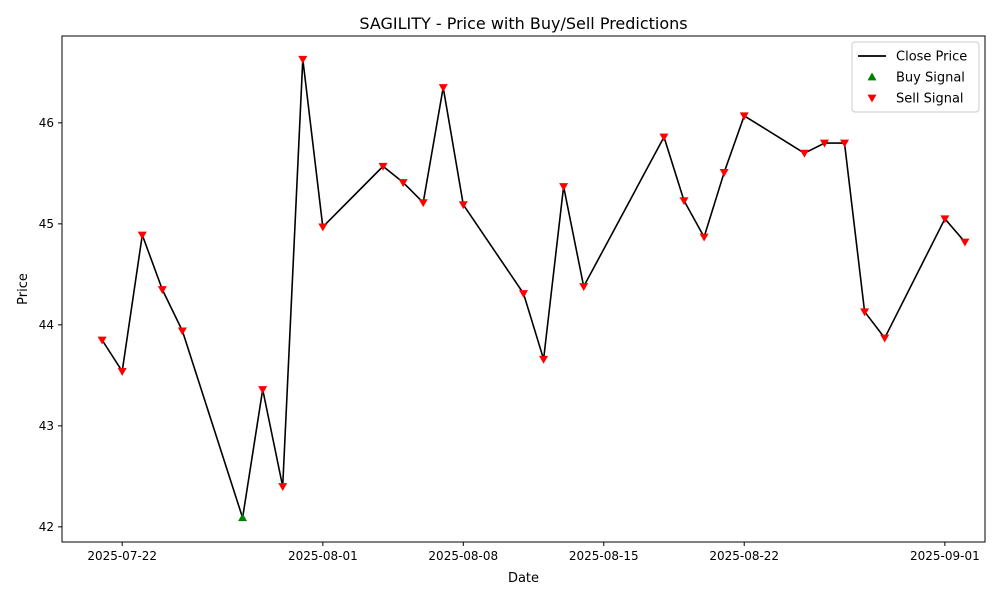  Describe the element at coordinates (46, 123) in the screenshot. I see `y-tick-label: 46` at that location.